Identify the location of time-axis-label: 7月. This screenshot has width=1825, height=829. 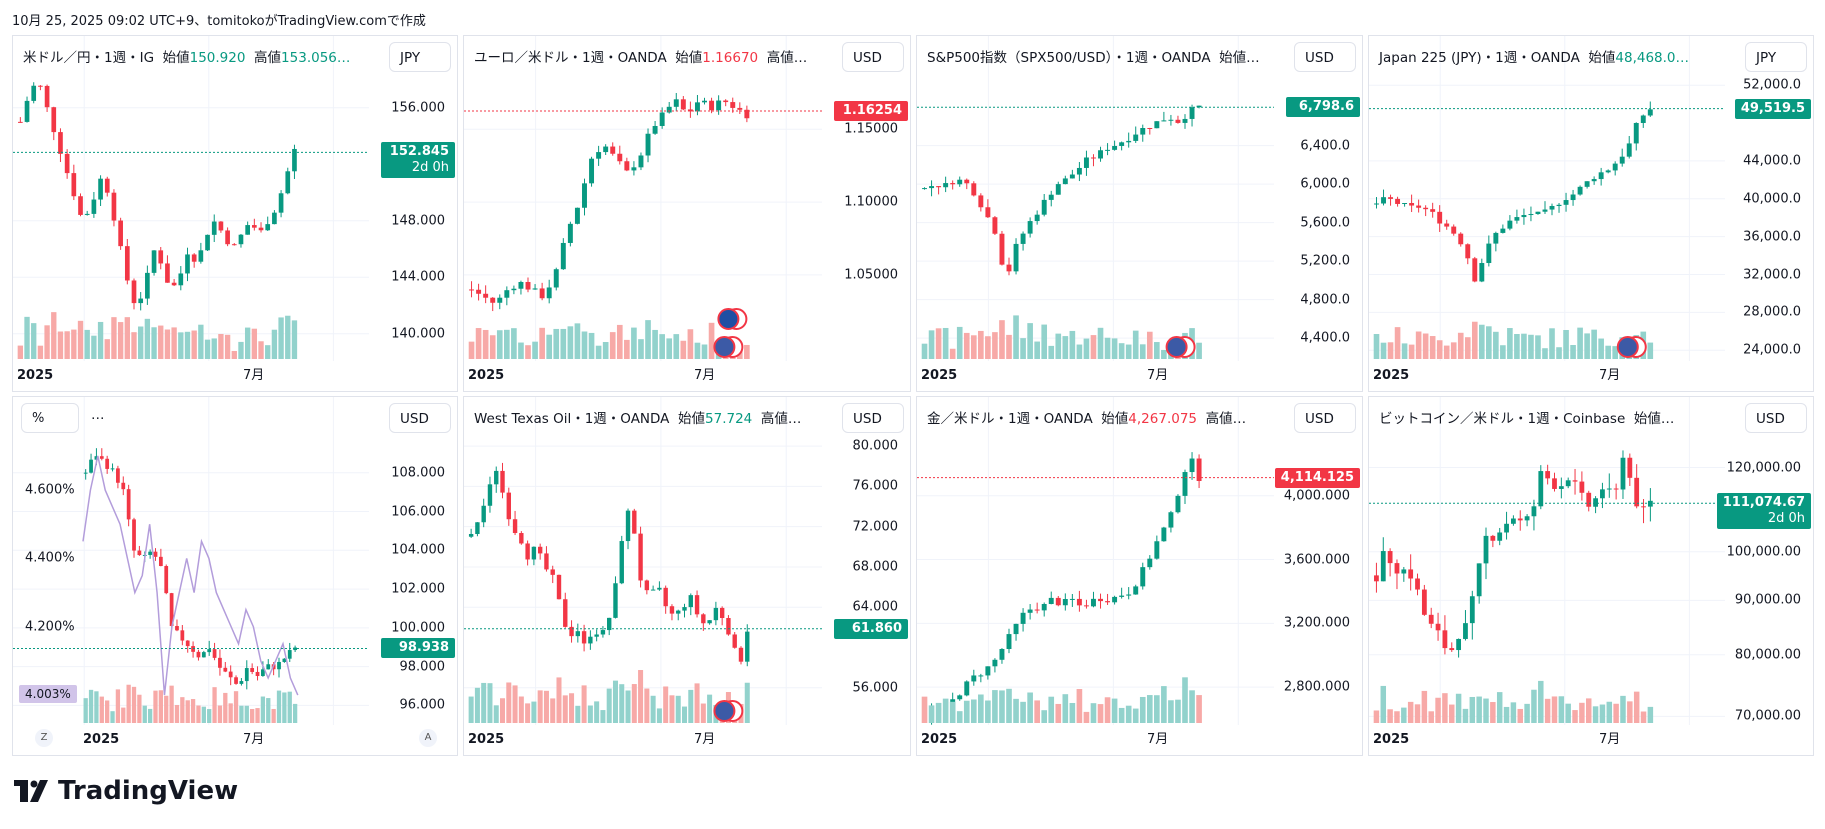
(1158, 739).